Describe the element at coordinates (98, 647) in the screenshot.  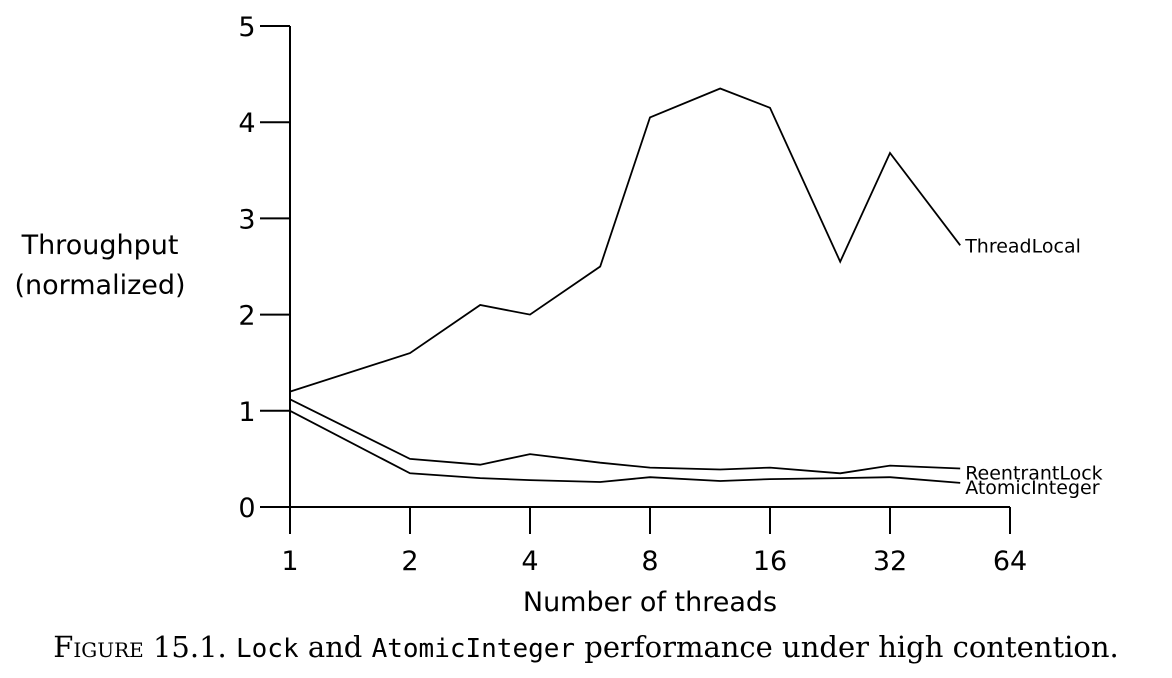
I see `caption-figure-word: Figure` at that location.